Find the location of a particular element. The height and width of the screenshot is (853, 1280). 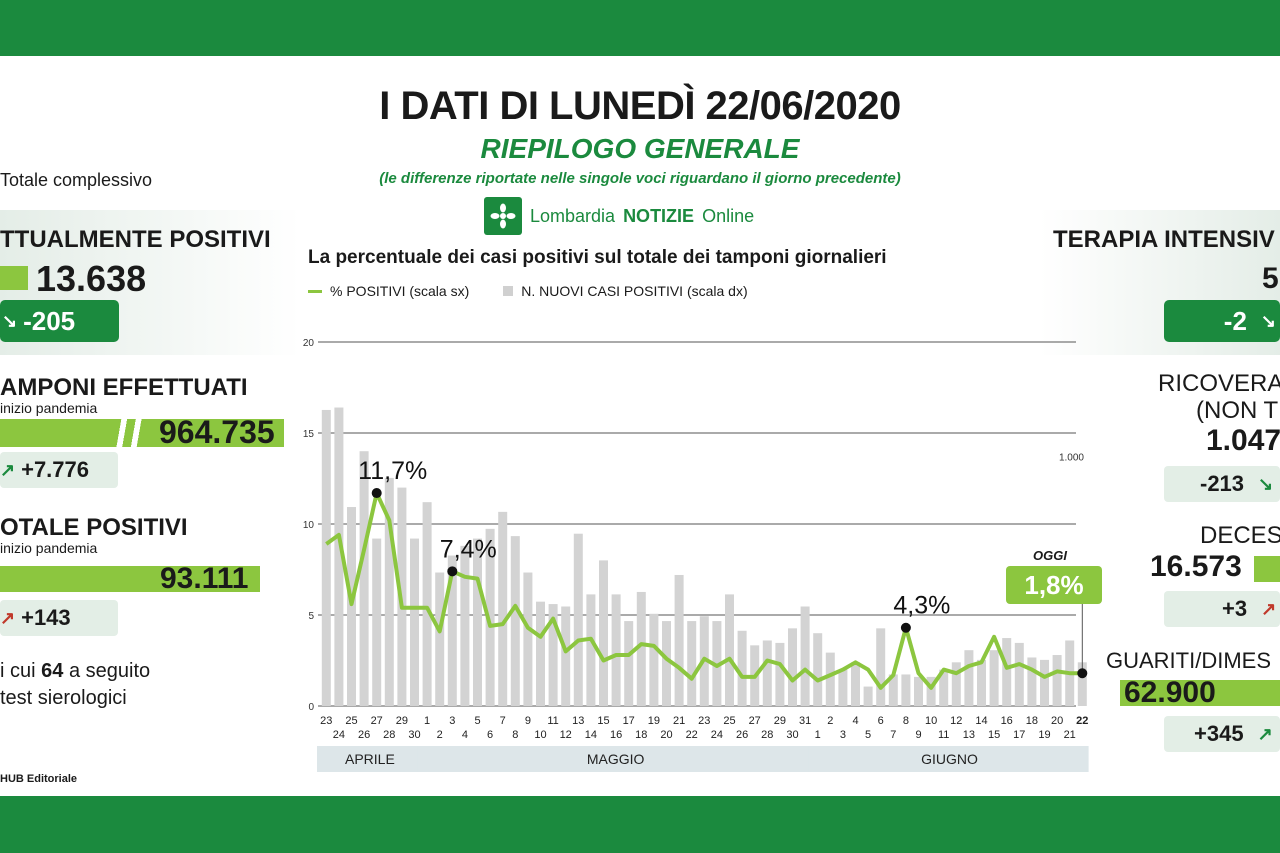

sero-n: 64 is located at coordinates (52, 671).